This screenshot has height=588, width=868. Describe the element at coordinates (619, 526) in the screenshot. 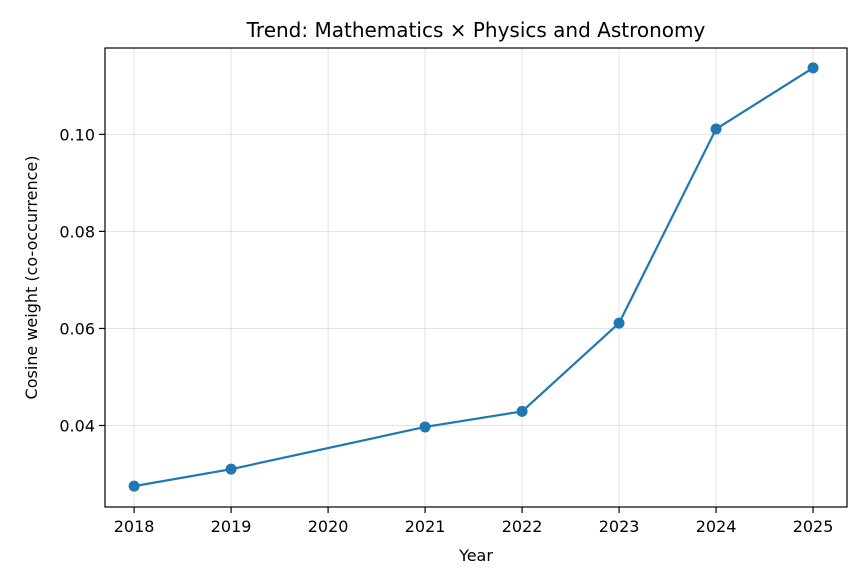

I see `x-tick-label: 2023` at that location.